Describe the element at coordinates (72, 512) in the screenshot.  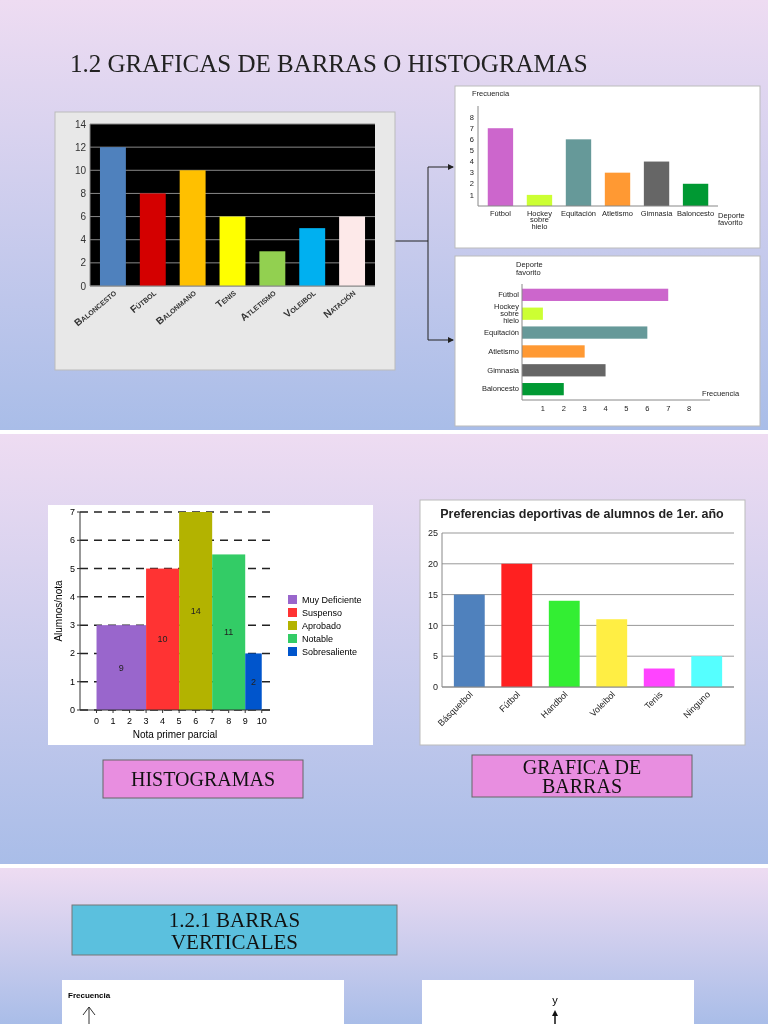
I see `y-tick-label: 7` at that location.